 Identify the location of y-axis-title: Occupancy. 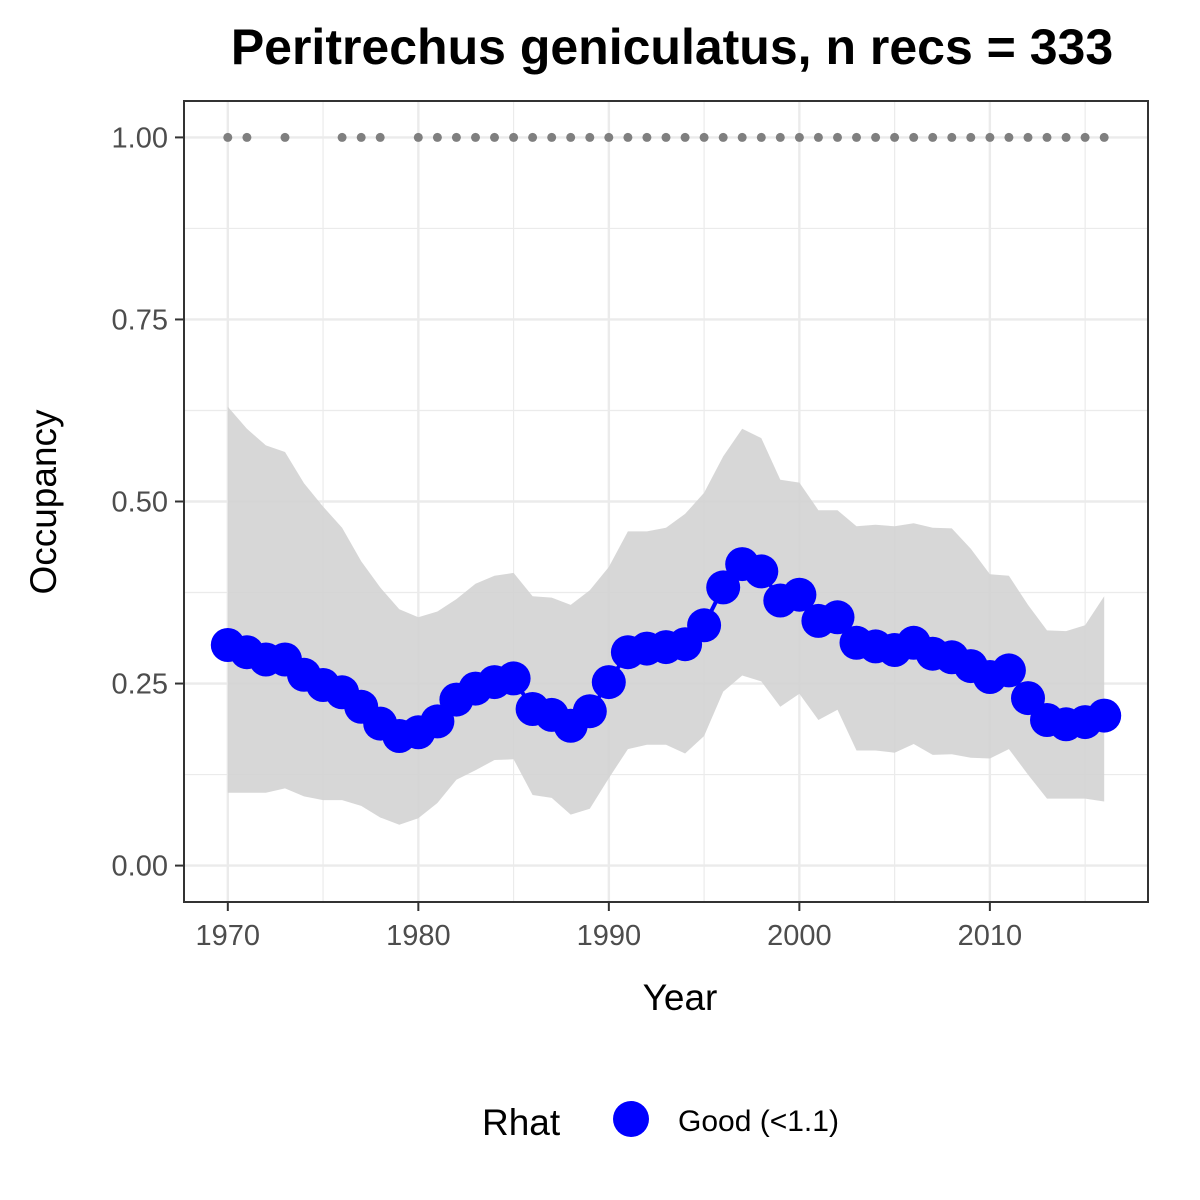
(43, 502).